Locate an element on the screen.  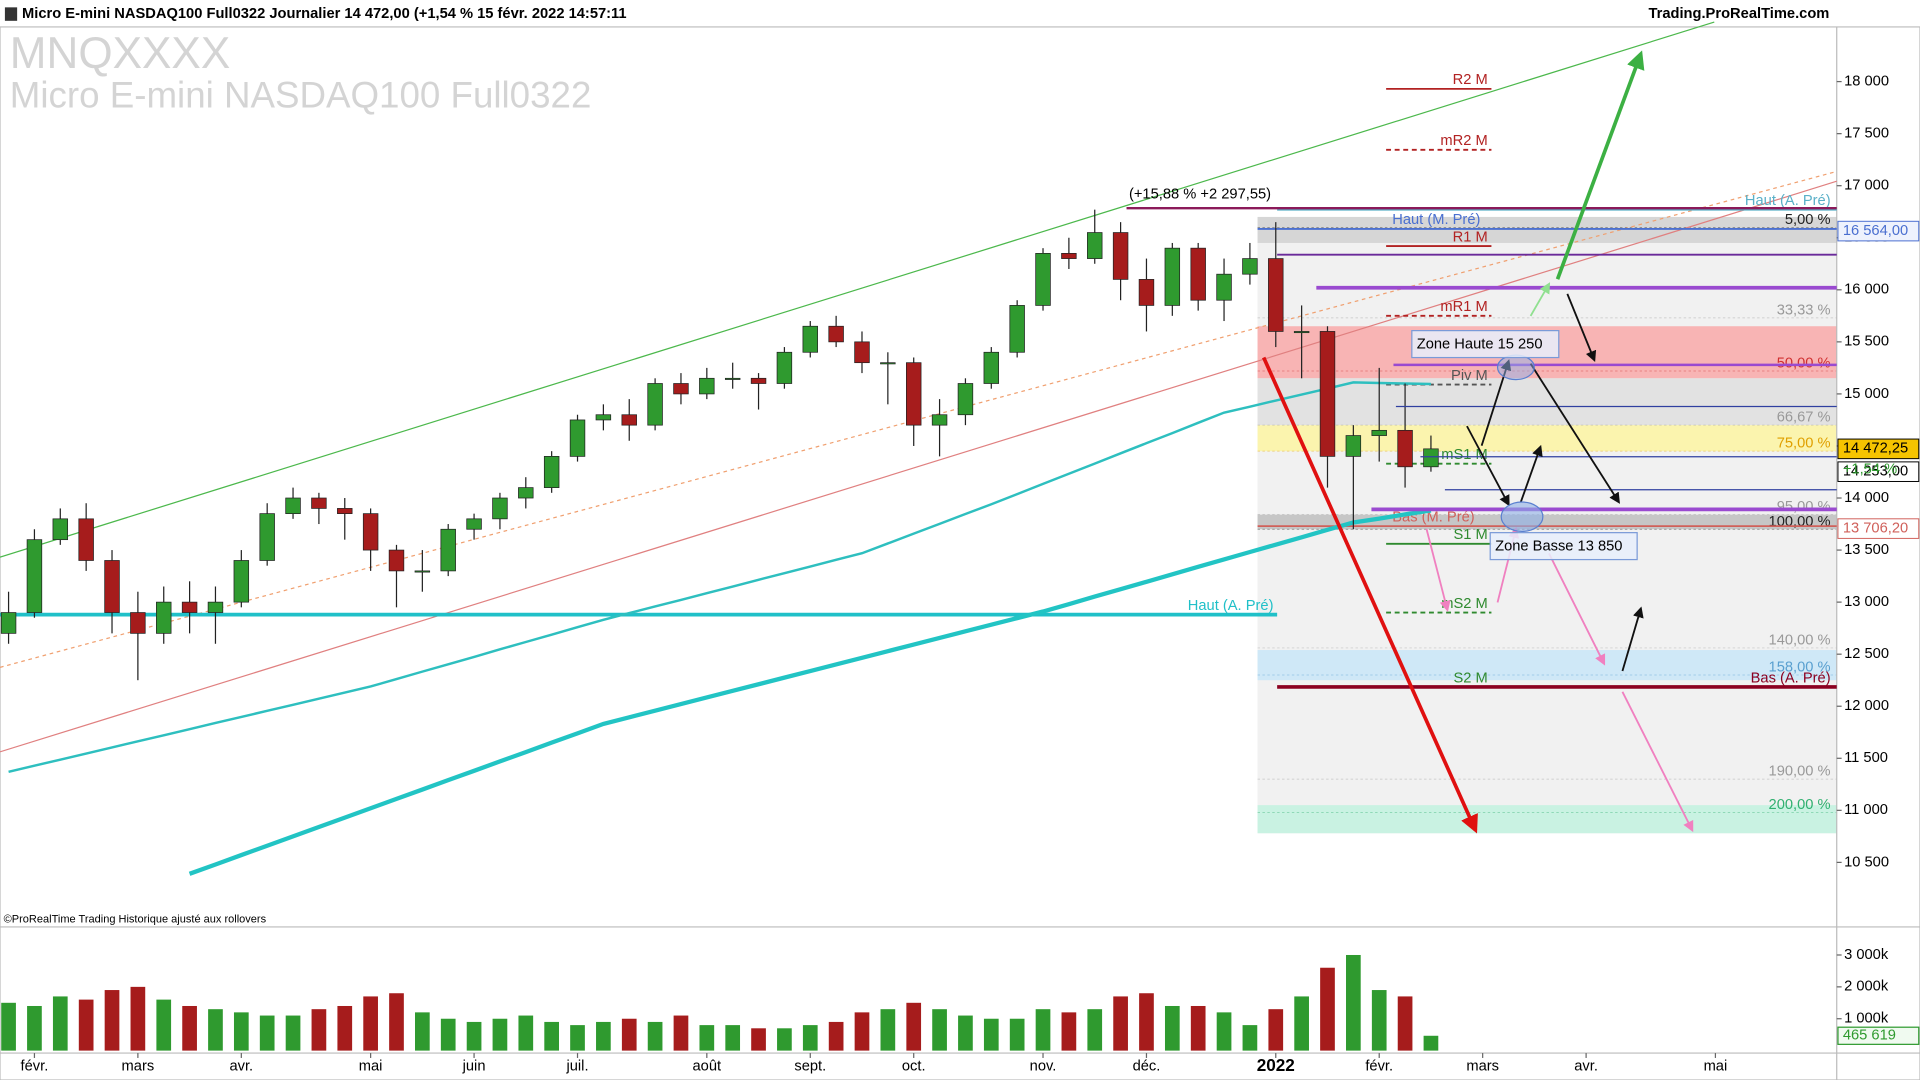
level-label: R2 M is located at coordinates (1470, 80).